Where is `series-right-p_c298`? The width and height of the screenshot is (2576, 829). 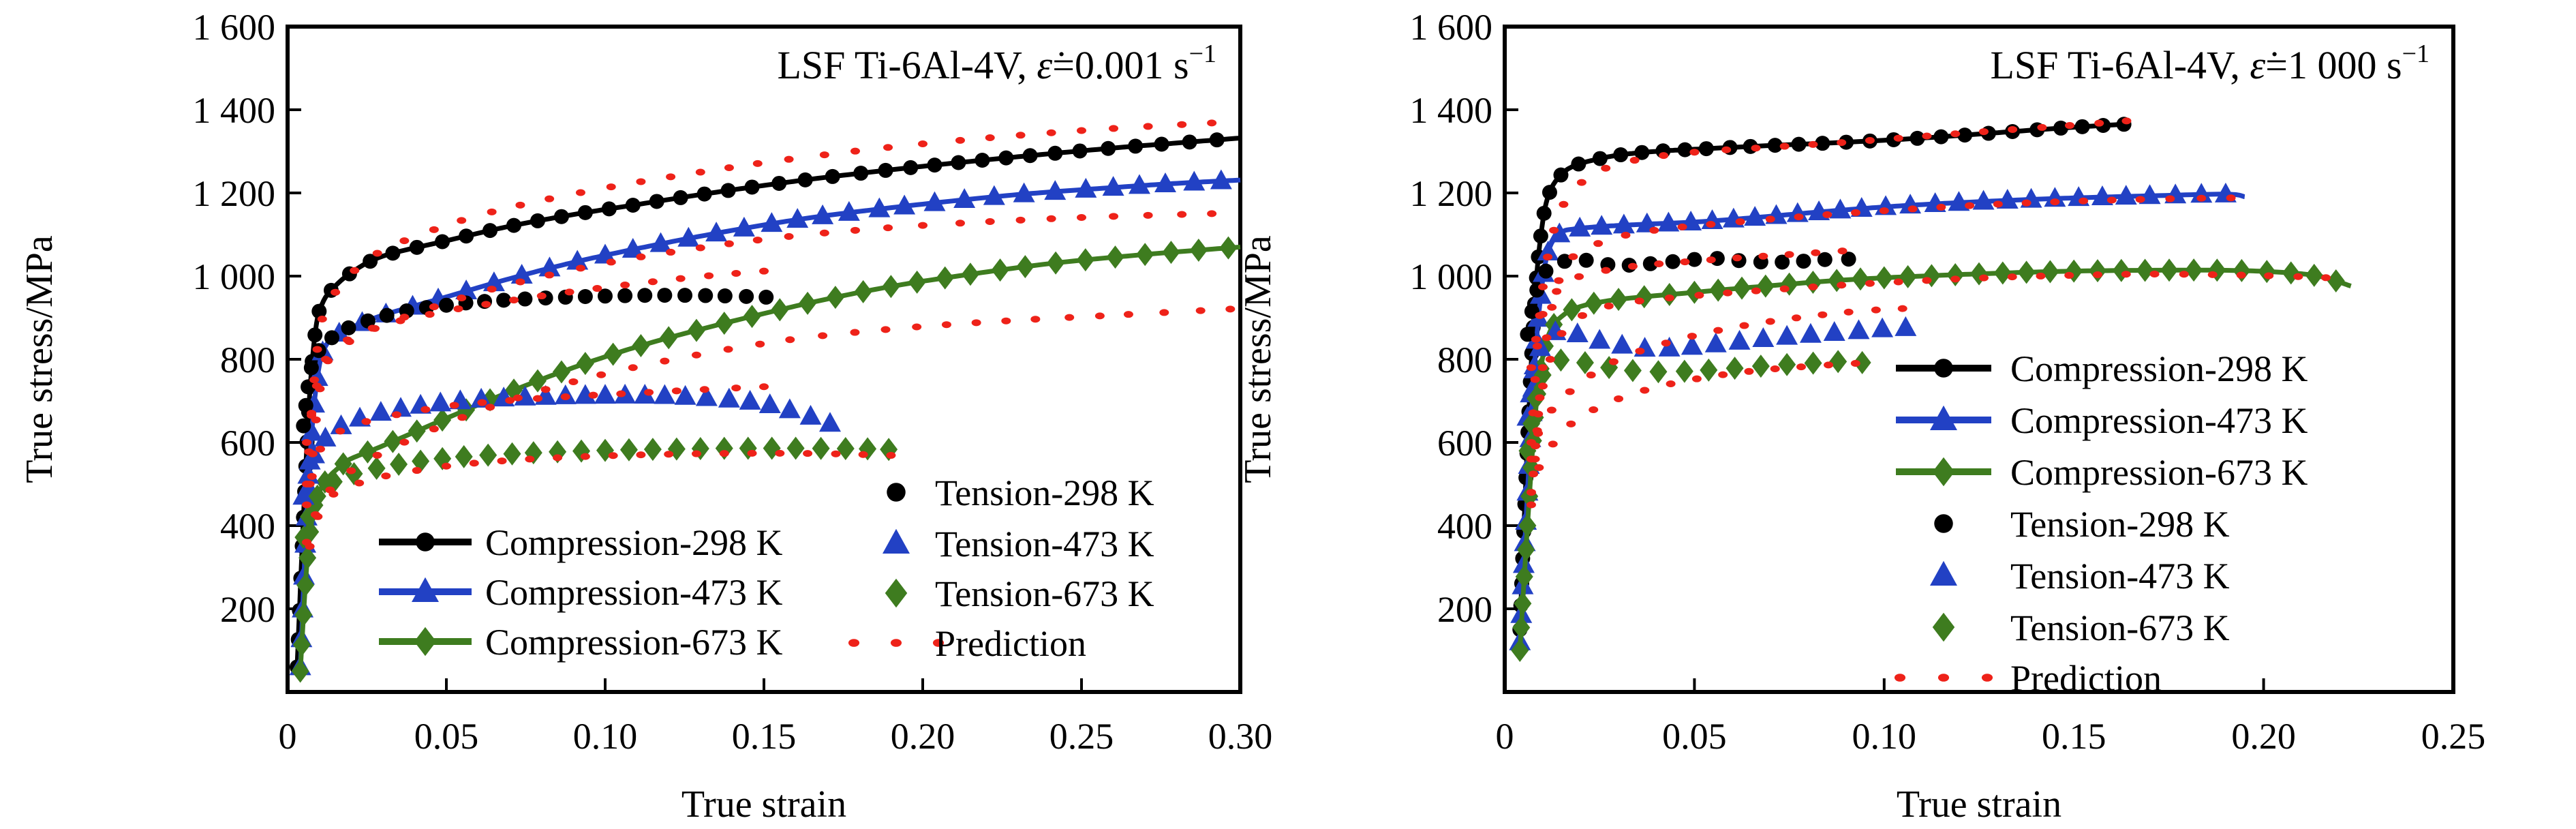 series-right-p_c298 is located at coordinates (1829, 281).